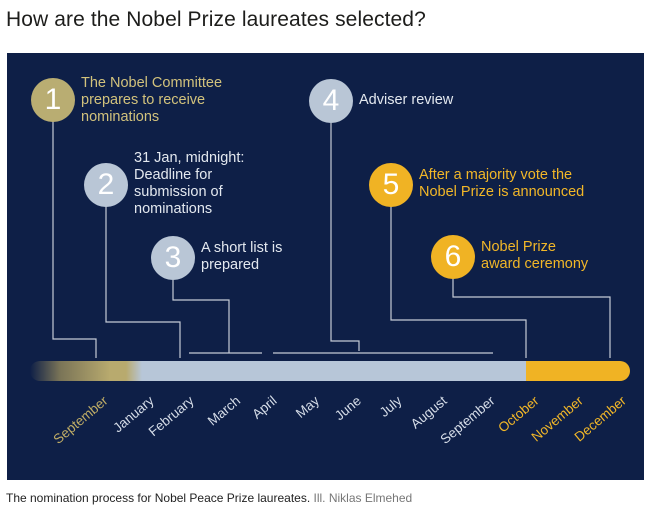  I want to click on step-5-circle: 5, so click(391, 185).